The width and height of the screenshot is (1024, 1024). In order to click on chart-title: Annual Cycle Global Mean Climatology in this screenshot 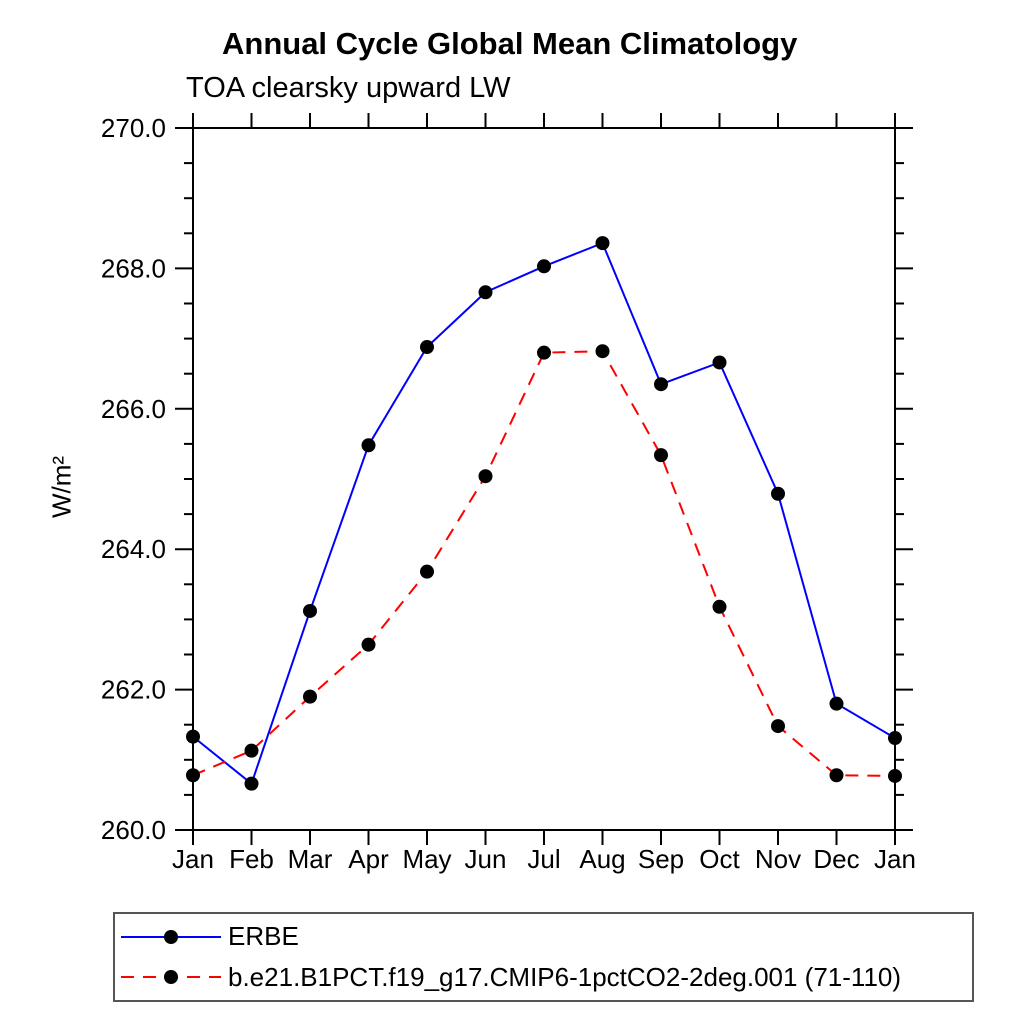, I will do `click(510, 43)`.